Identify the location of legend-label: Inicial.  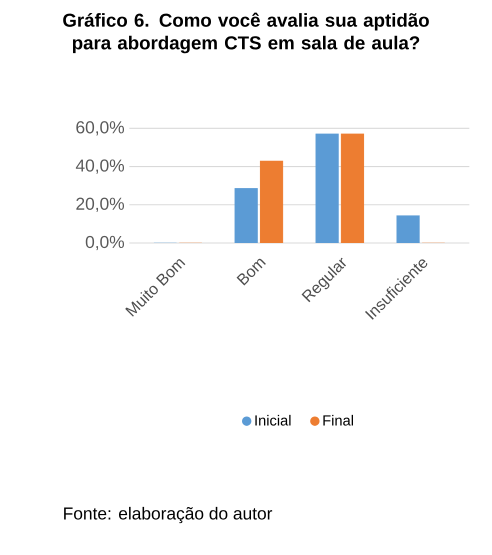
(273, 420).